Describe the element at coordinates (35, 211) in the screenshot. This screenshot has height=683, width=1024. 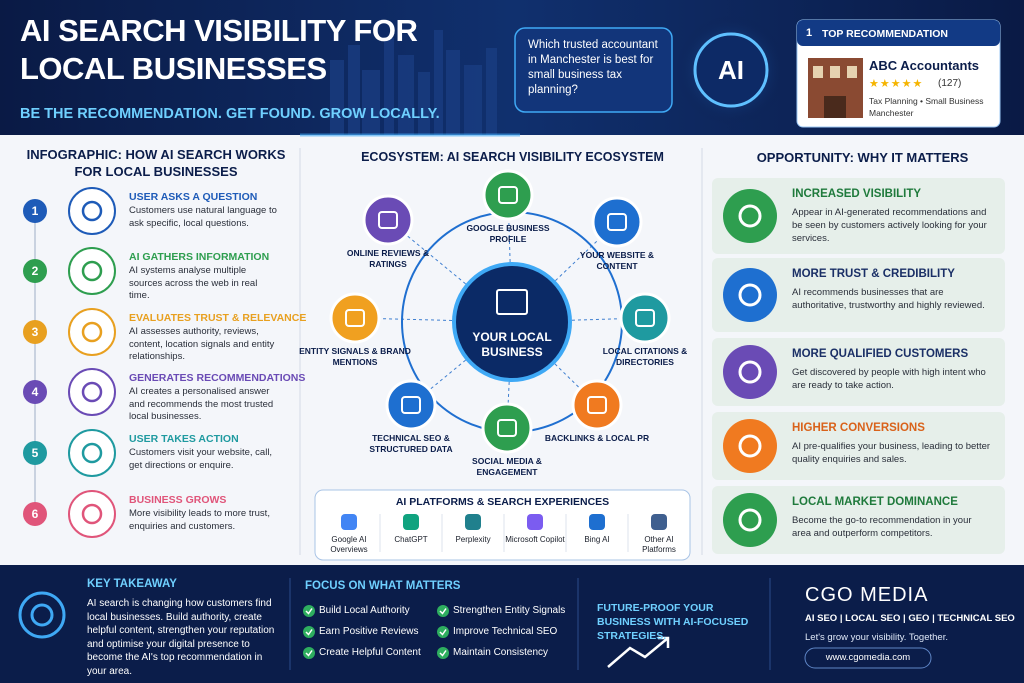
I see `step-number: 1` at that location.